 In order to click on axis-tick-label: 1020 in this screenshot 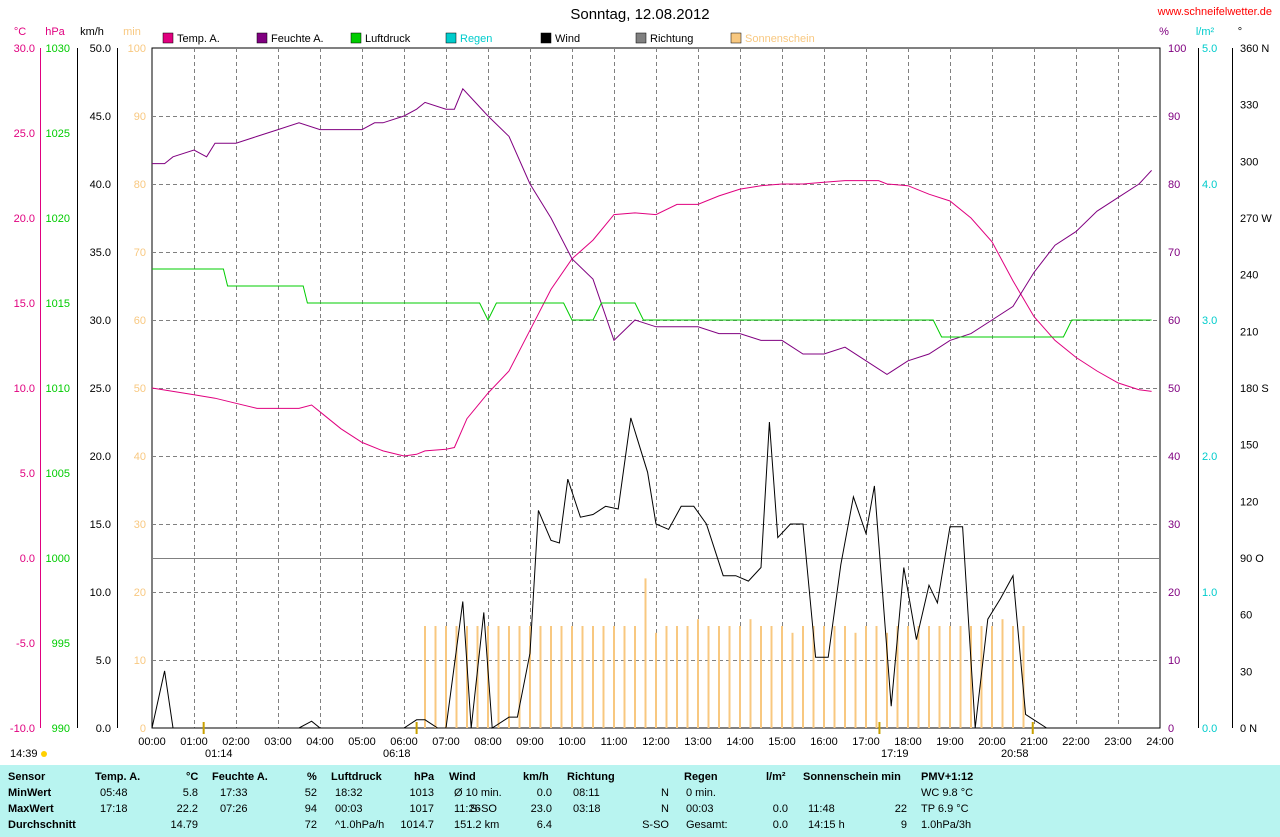, I will do `click(58, 219)`.